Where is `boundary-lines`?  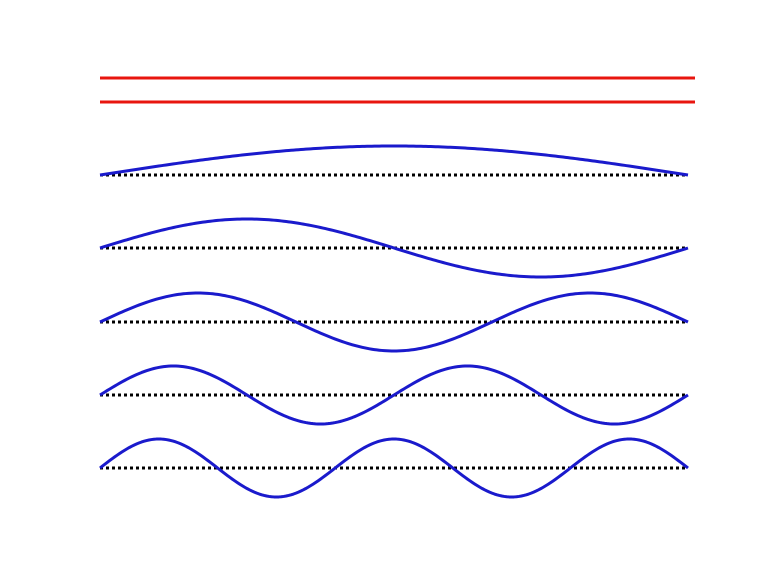 boundary-lines is located at coordinates (397, 90).